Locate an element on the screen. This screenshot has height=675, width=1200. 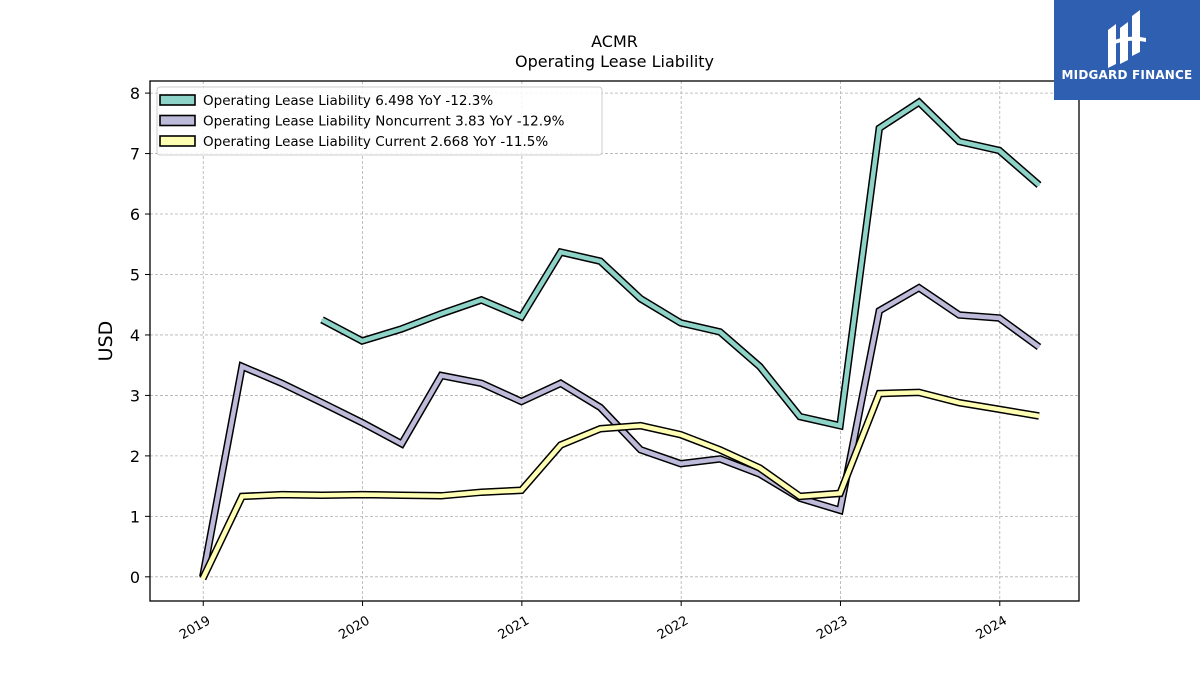
x-tick-label: 2024 is located at coordinates (992, 628).